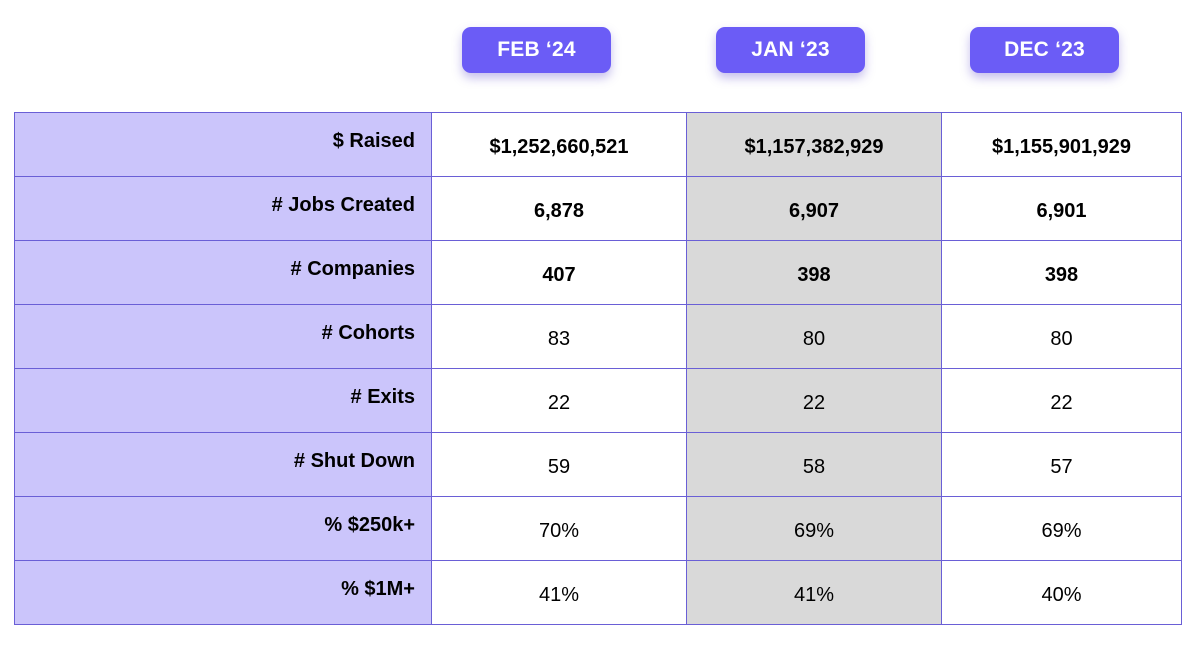 The image size is (1200, 649). Describe the element at coordinates (223, 464) in the screenshot. I see `row-label: # Shut Down` at that location.